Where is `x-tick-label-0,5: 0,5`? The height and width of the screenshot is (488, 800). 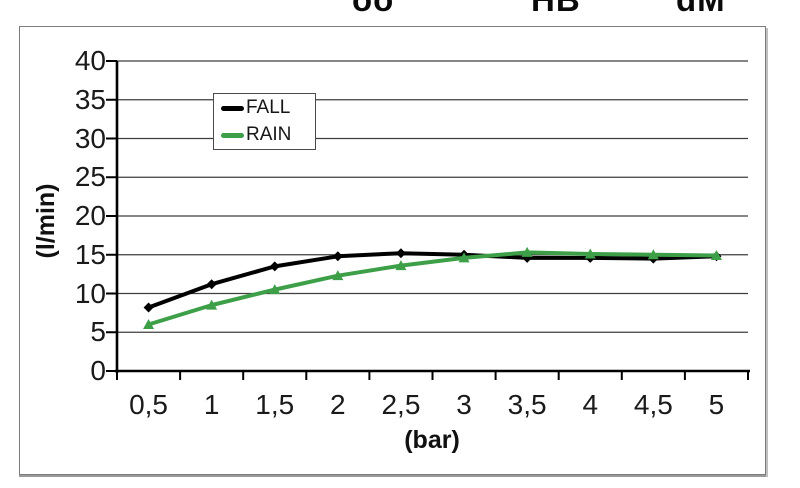 x-tick-label-0,5: 0,5 is located at coordinates (149, 404).